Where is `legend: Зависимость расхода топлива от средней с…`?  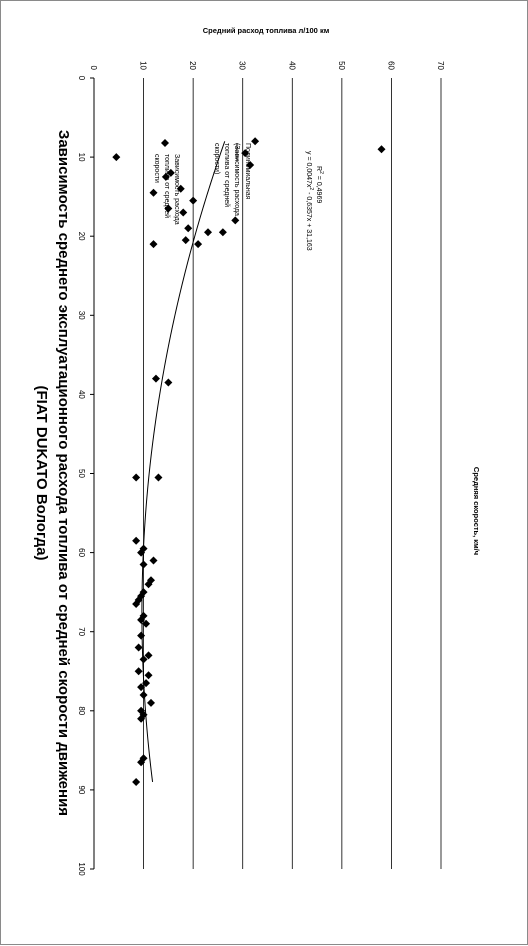
legend: Зависимость расхода топлива от средней с… is located at coordinates (238, 195).